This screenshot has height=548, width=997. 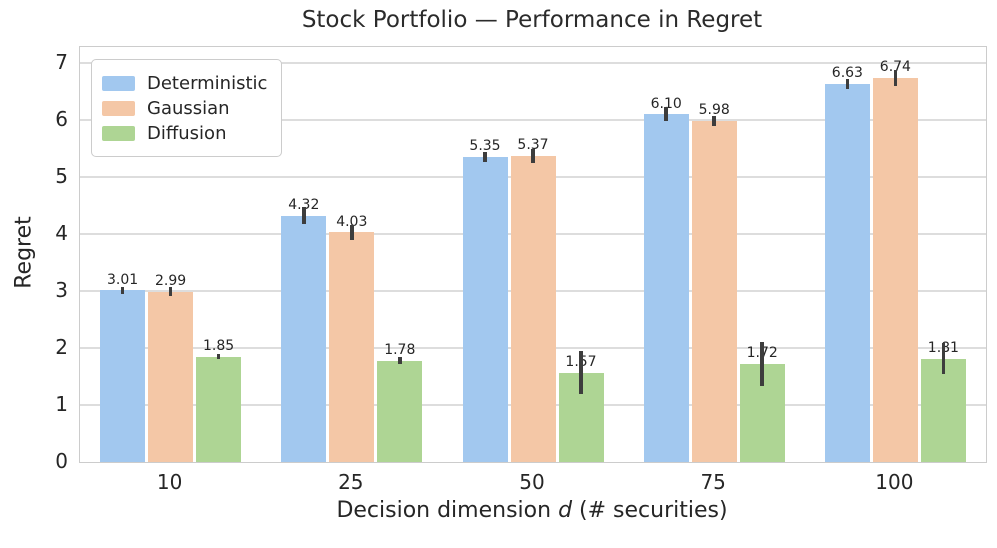 I want to click on y-tick-label: 0, so click(x=61, y=461).